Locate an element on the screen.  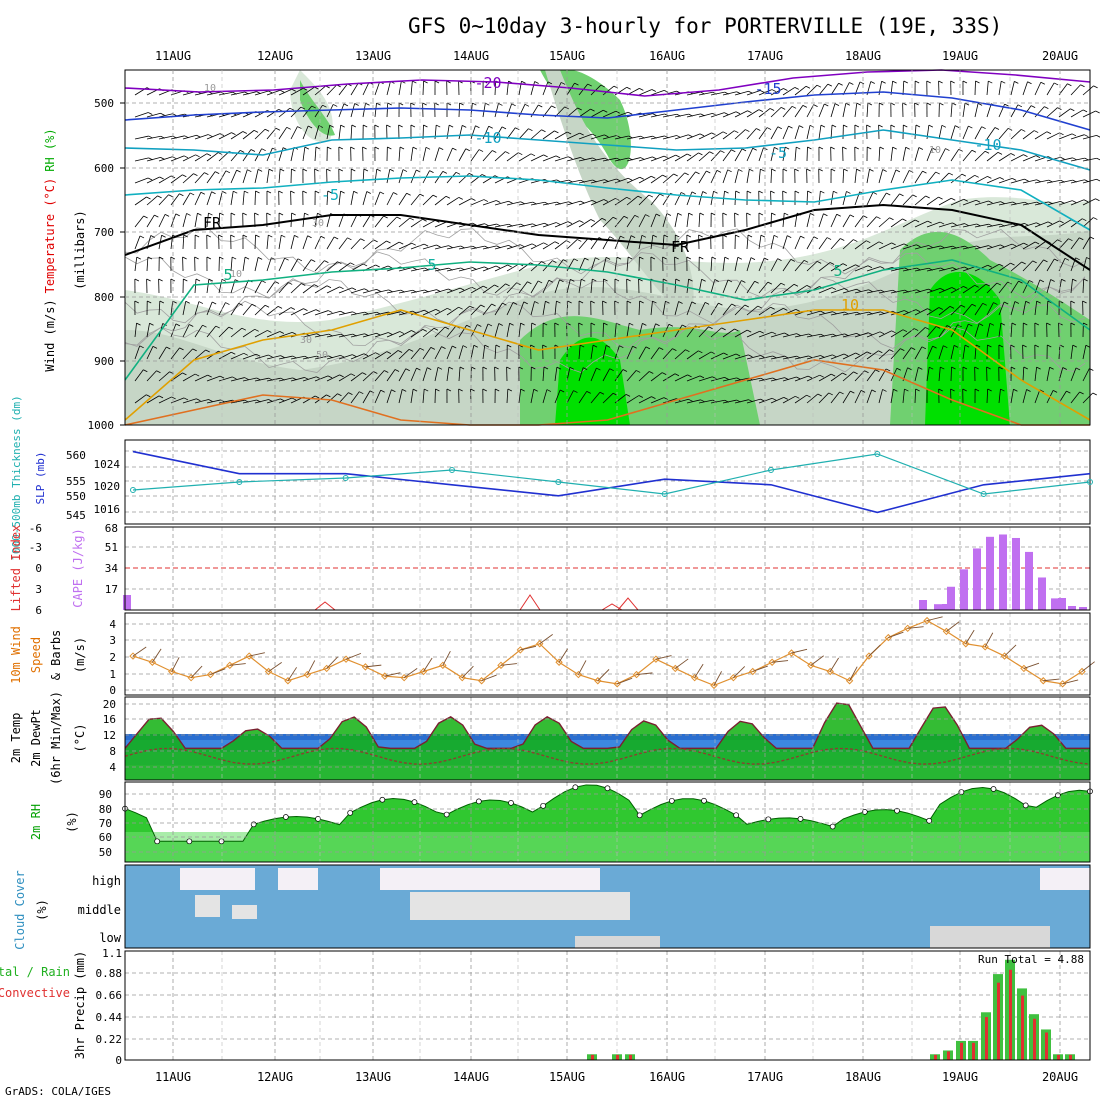
axis-label-part: Wind (m/s) is located at coordinates (50, 335).